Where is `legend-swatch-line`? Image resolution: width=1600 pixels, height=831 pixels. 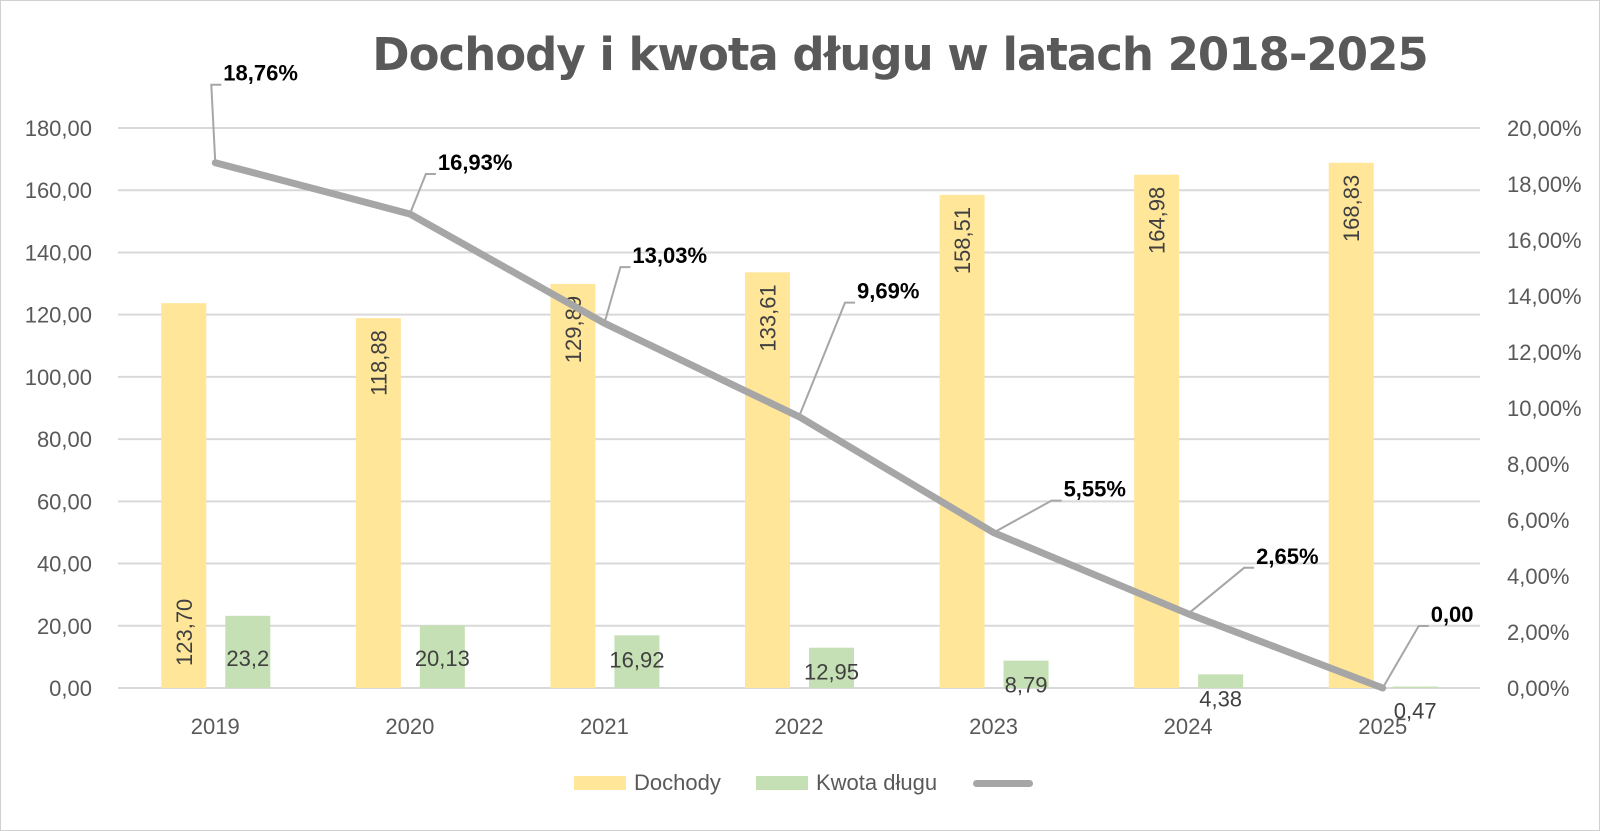 legend-swatch-line is located at coordinates (1003, 783).